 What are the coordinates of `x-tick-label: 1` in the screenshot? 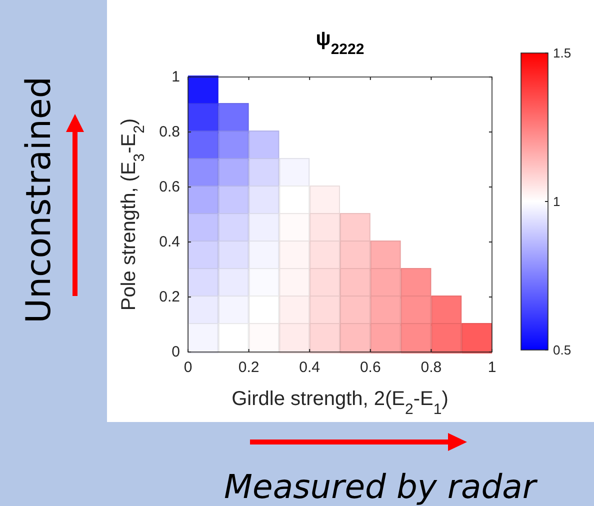 It's located at (492, 367).